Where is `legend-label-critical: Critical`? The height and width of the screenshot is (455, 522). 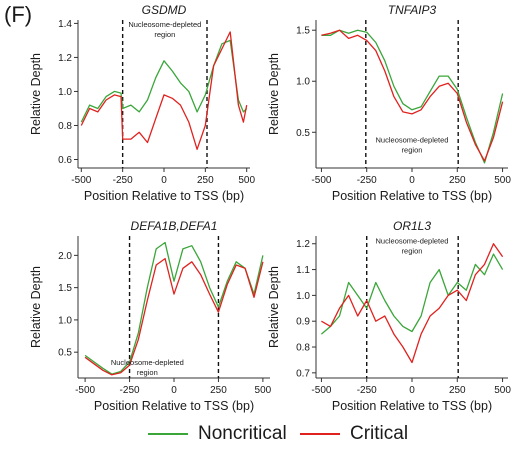 legend-label-critical: Critical is located at coordinates (379, 433).